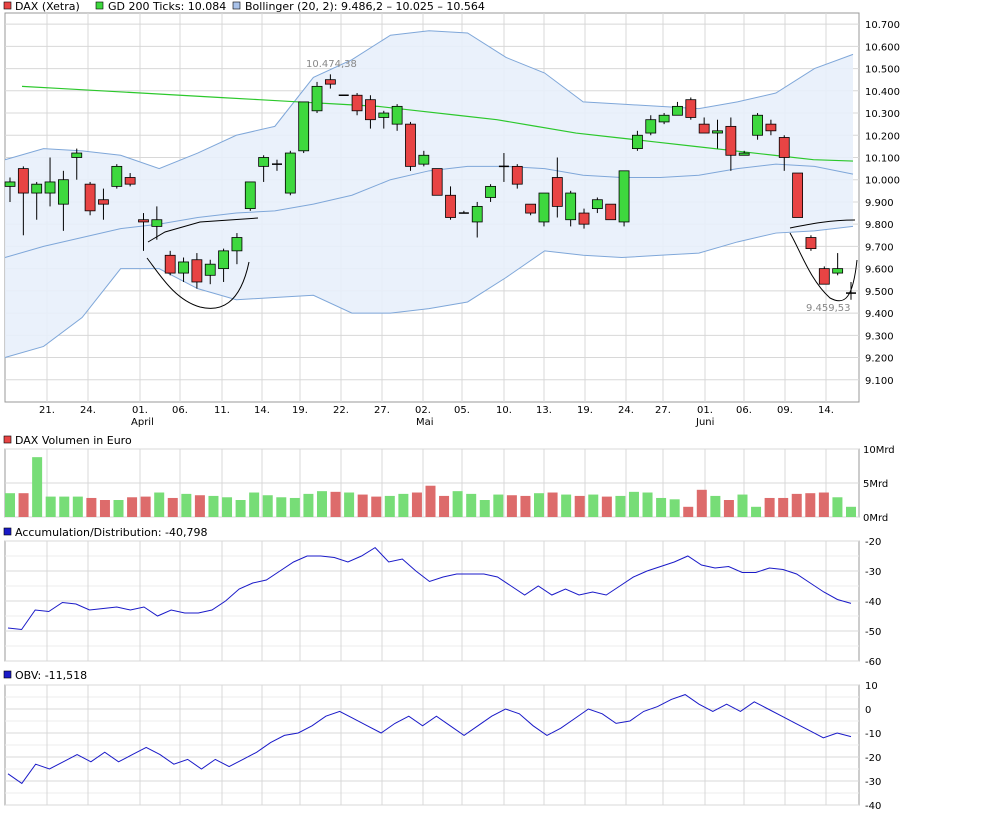  I want to click on legend-dax-label: DAX (Xetra), so click(47, 6).